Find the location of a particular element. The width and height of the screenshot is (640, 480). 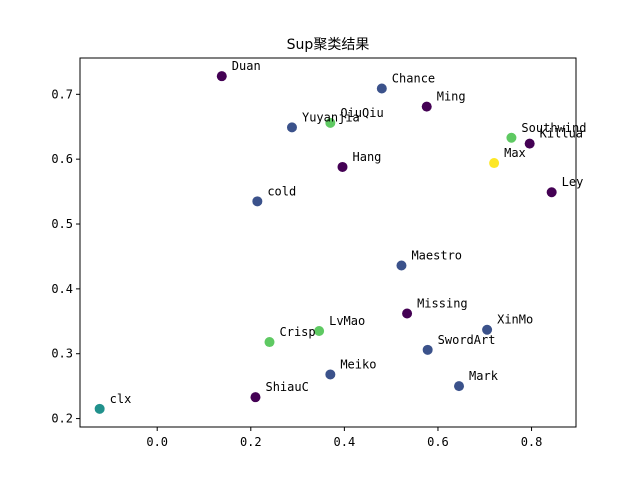

x-tick-label: 0.8 is located at coordinates (532, 442).